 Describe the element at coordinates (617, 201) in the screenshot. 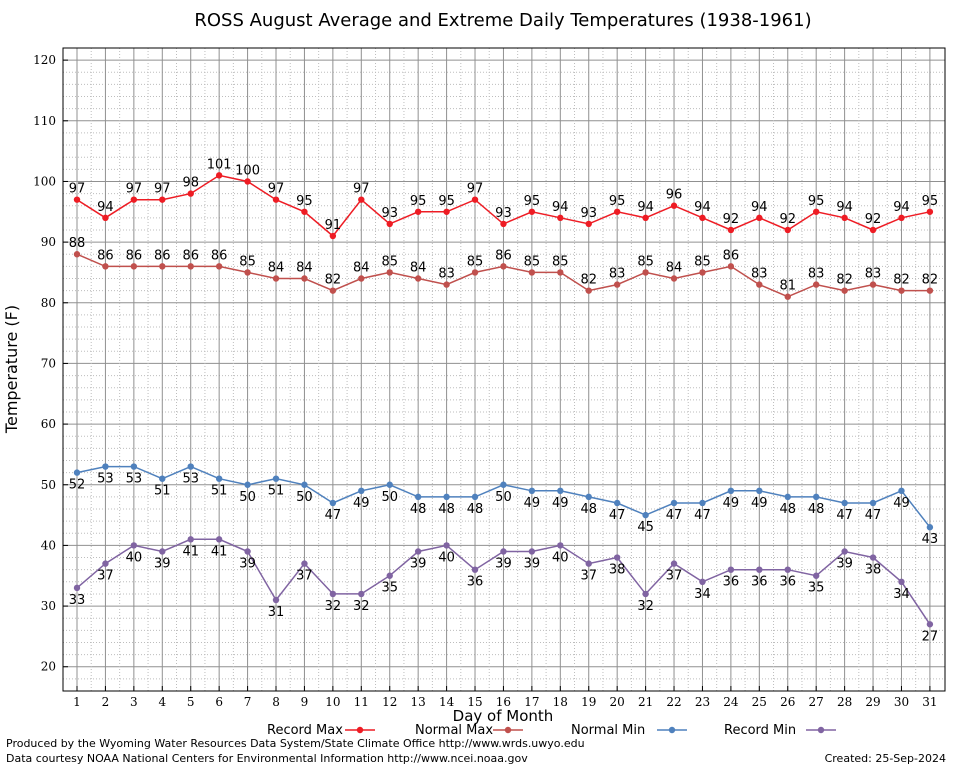

I see `data-label: 95` at that location.